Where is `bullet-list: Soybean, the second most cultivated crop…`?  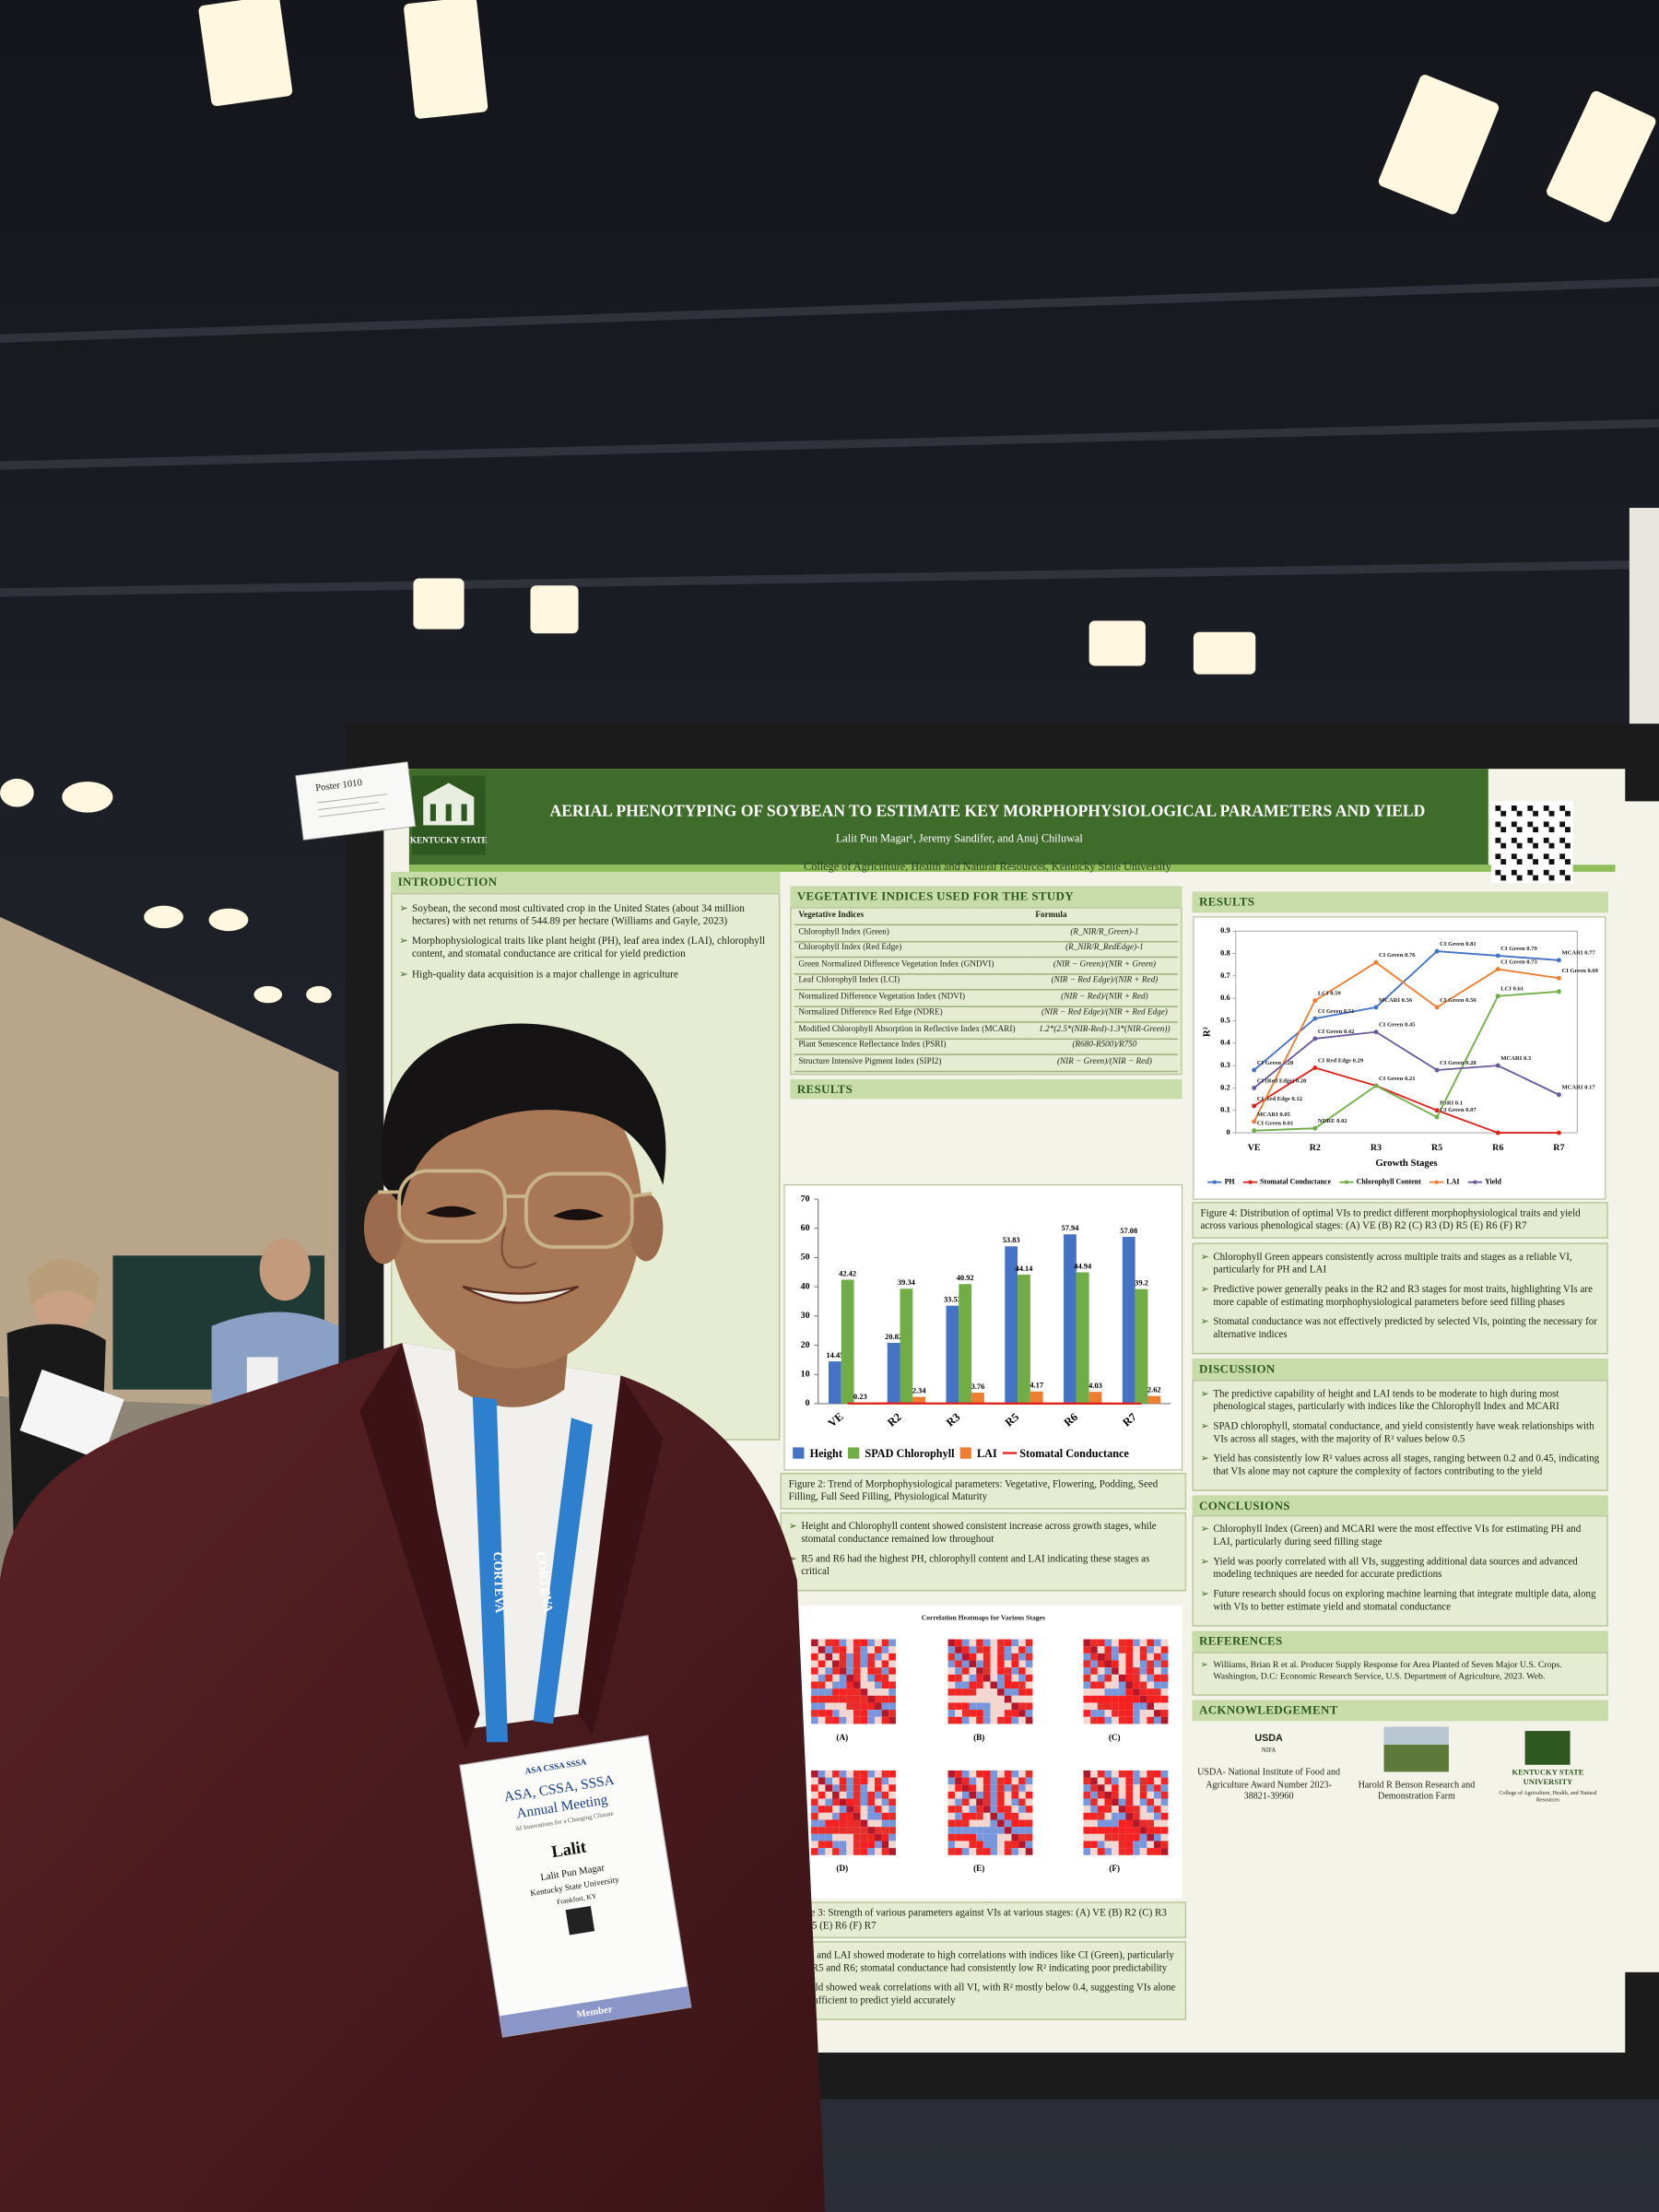 bullet-list: Soybean, the second most cultivated crop… is located at coordinates (585, 940).